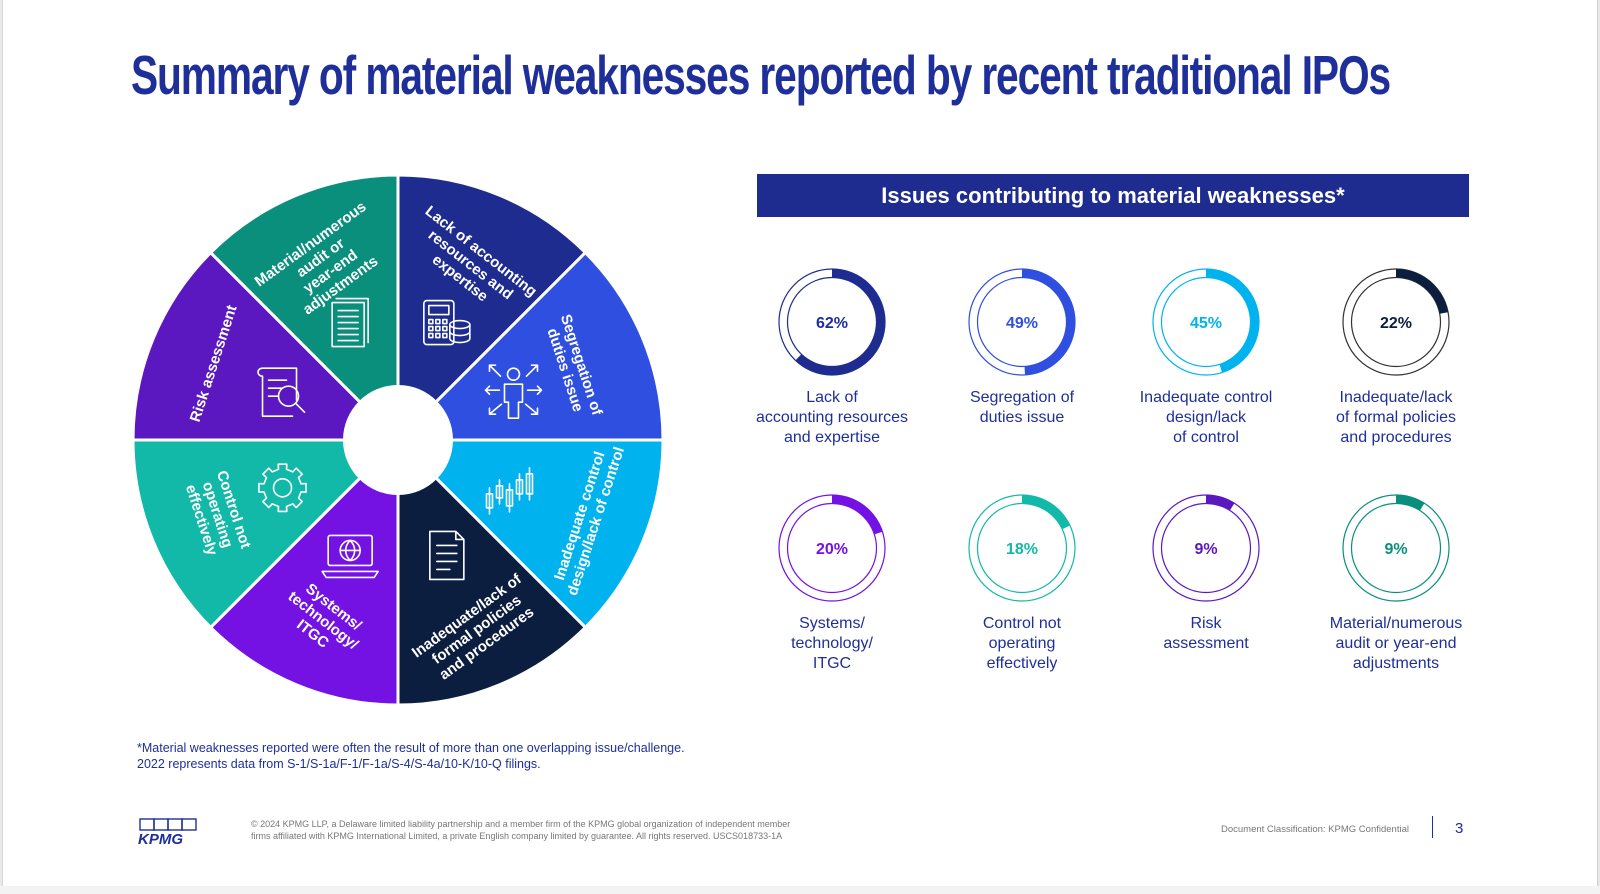  Describe the element at coordinates (266, 346) in the screenshot. I see `wheel-segment-risk-assessment` at that location.